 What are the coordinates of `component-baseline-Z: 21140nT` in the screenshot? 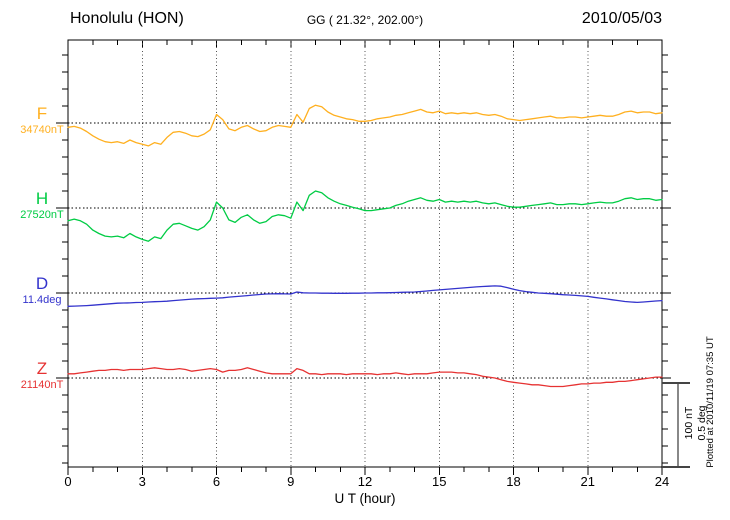 It's located at (42, 385).